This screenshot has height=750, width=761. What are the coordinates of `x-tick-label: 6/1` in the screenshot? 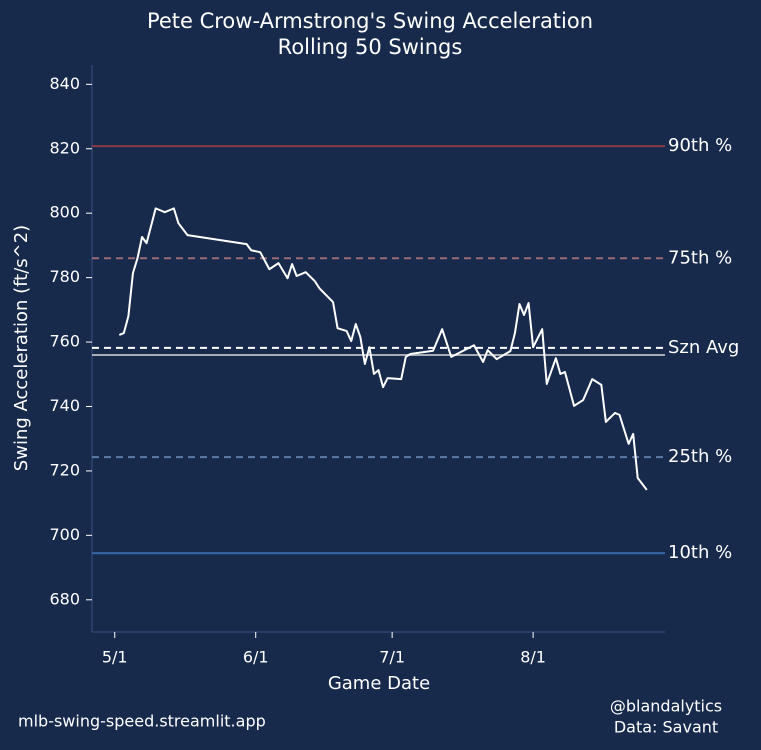 It's located at (256, 657).